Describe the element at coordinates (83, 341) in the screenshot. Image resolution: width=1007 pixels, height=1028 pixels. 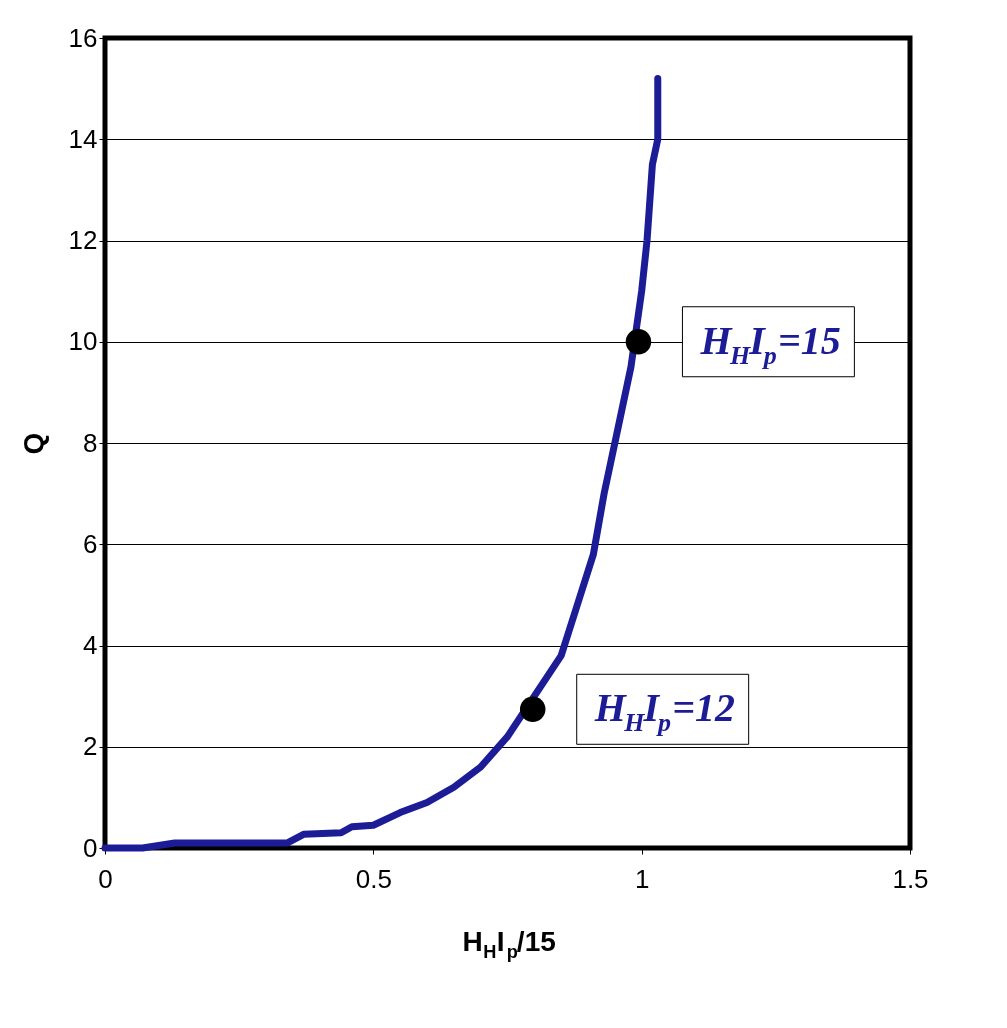
I see `y-tick-label: 10` at that location.